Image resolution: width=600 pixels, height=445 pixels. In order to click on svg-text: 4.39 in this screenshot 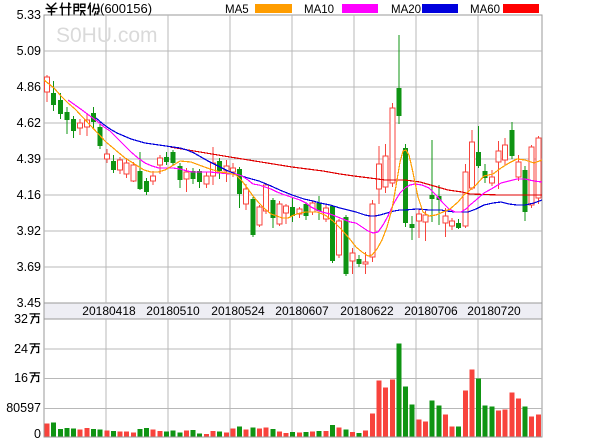, I will do `click(29, 159)`.